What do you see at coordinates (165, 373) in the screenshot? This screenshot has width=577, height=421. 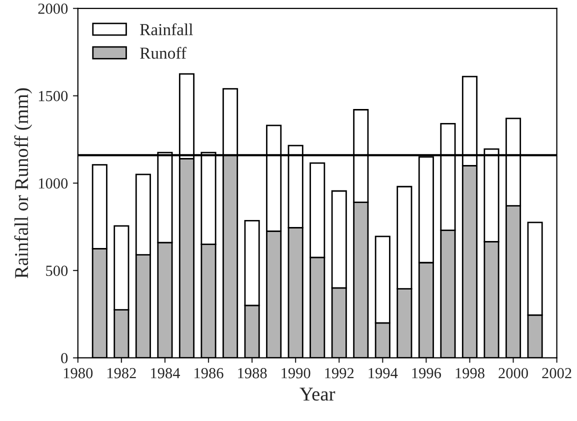 I see `x-tick-label: 1984` at bounding box center [165, 373].